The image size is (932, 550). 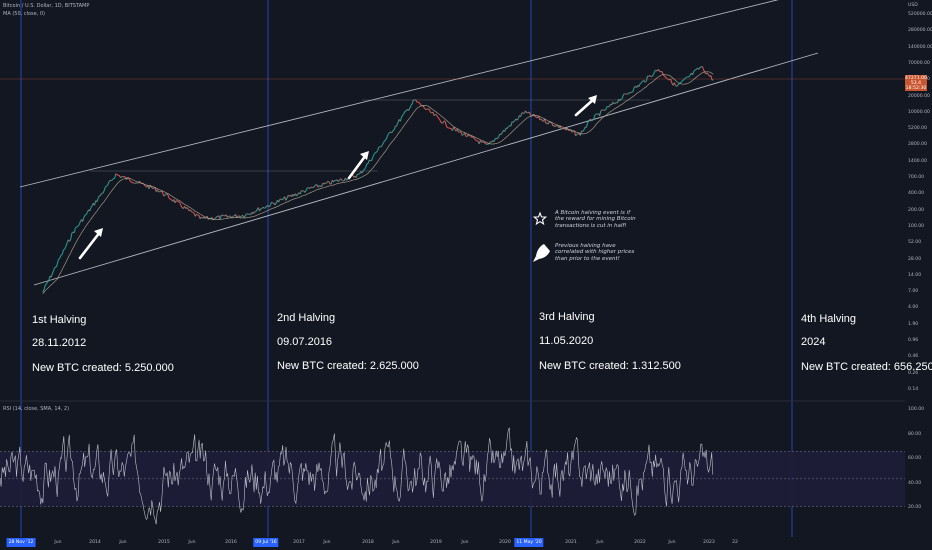 I want to click on time-tick-label: 2019, so click(x=436, y=542).